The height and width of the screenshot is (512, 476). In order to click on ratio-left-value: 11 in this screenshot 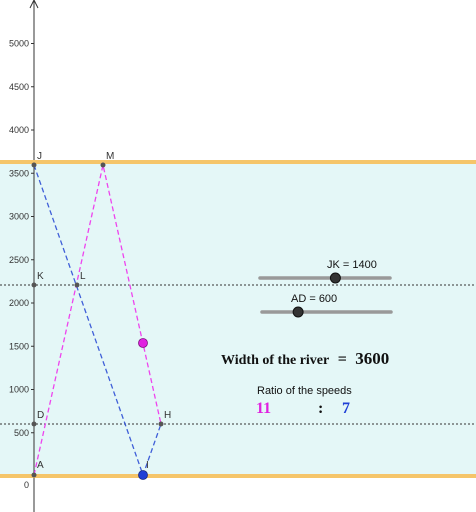, I will do `click(263, 408)`.